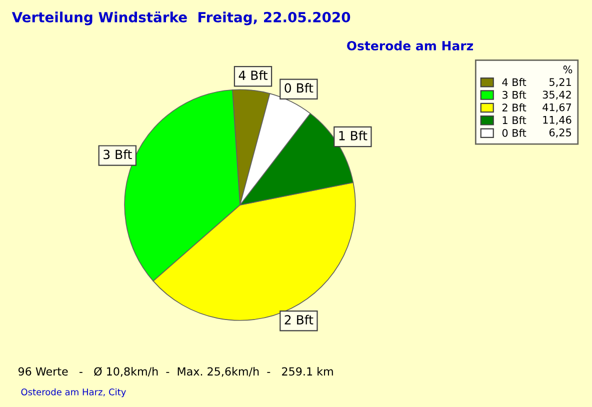 The image size is (592, 407). What do you see at coordinates (353, 135) in the screenshot?
I see `slice-label: 1 Bft` at bounding box center [353, 135].